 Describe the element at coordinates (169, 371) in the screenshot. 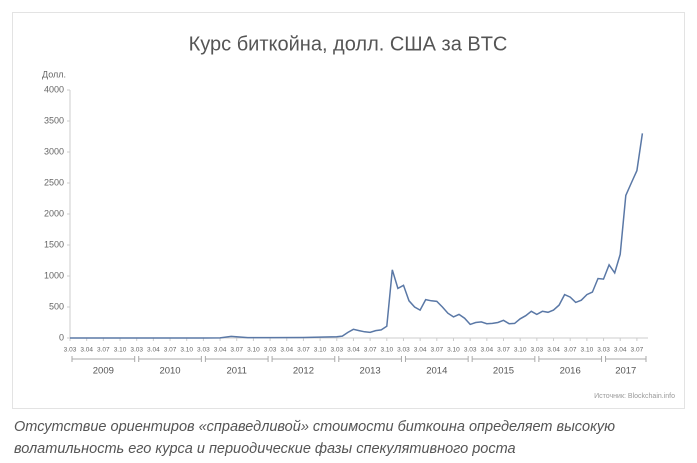

I see `year-label: 2010` at that location.